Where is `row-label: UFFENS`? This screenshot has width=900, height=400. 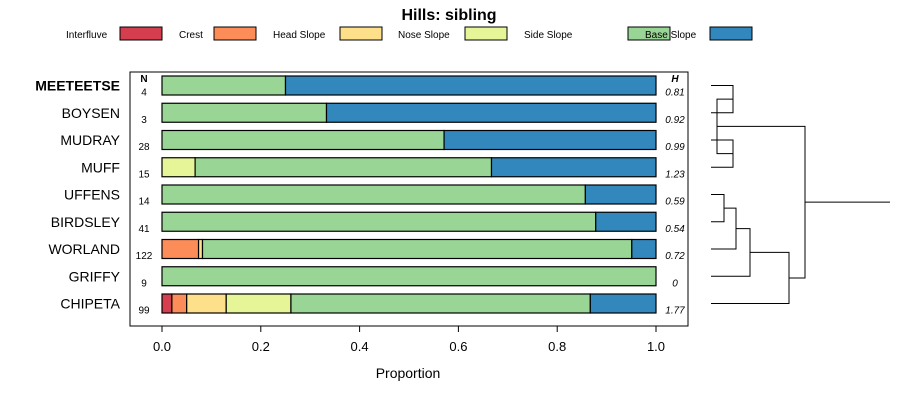
row-label: UFFENS is located at coordinates (92, 195).